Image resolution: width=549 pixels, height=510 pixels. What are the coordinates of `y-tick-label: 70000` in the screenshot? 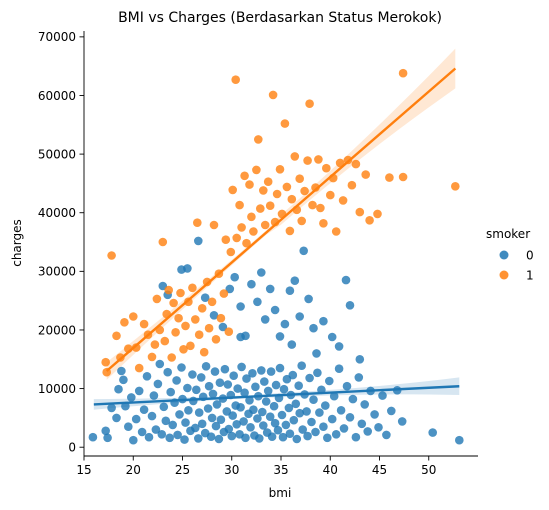 It's located at (57, 37).